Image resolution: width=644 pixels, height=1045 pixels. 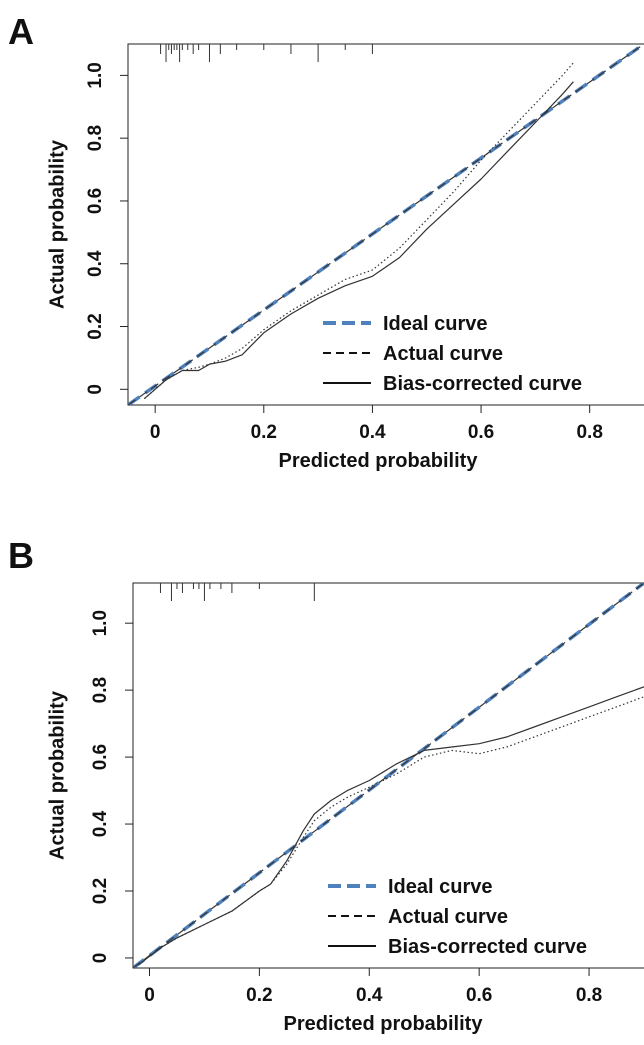 What do you see at coordinates (448, 917) in the screenshot?
I see `legend-label-b-1: Actual curve` at bounding box center [448, 917].